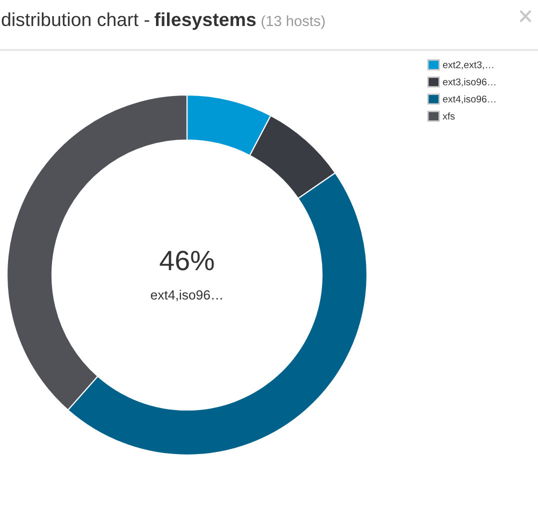 The width and height of the screenshot is (538, 507). I want to click on data-label: 46%, so click(187, 260).